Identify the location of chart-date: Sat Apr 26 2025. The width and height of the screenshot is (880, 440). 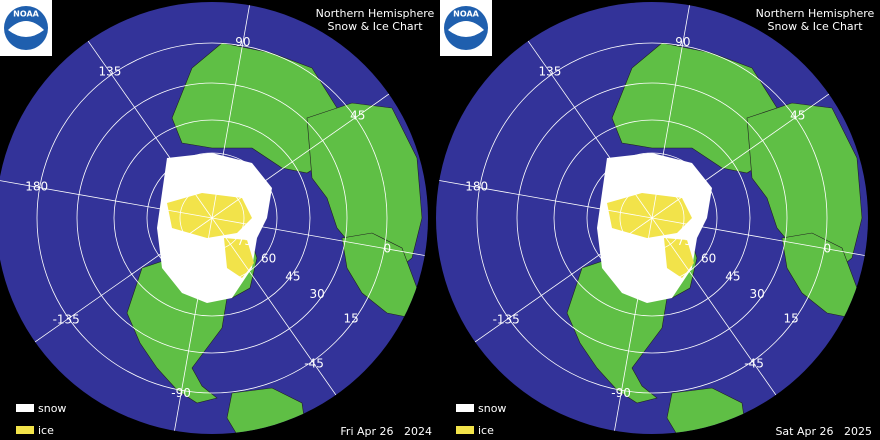
(823, 431).